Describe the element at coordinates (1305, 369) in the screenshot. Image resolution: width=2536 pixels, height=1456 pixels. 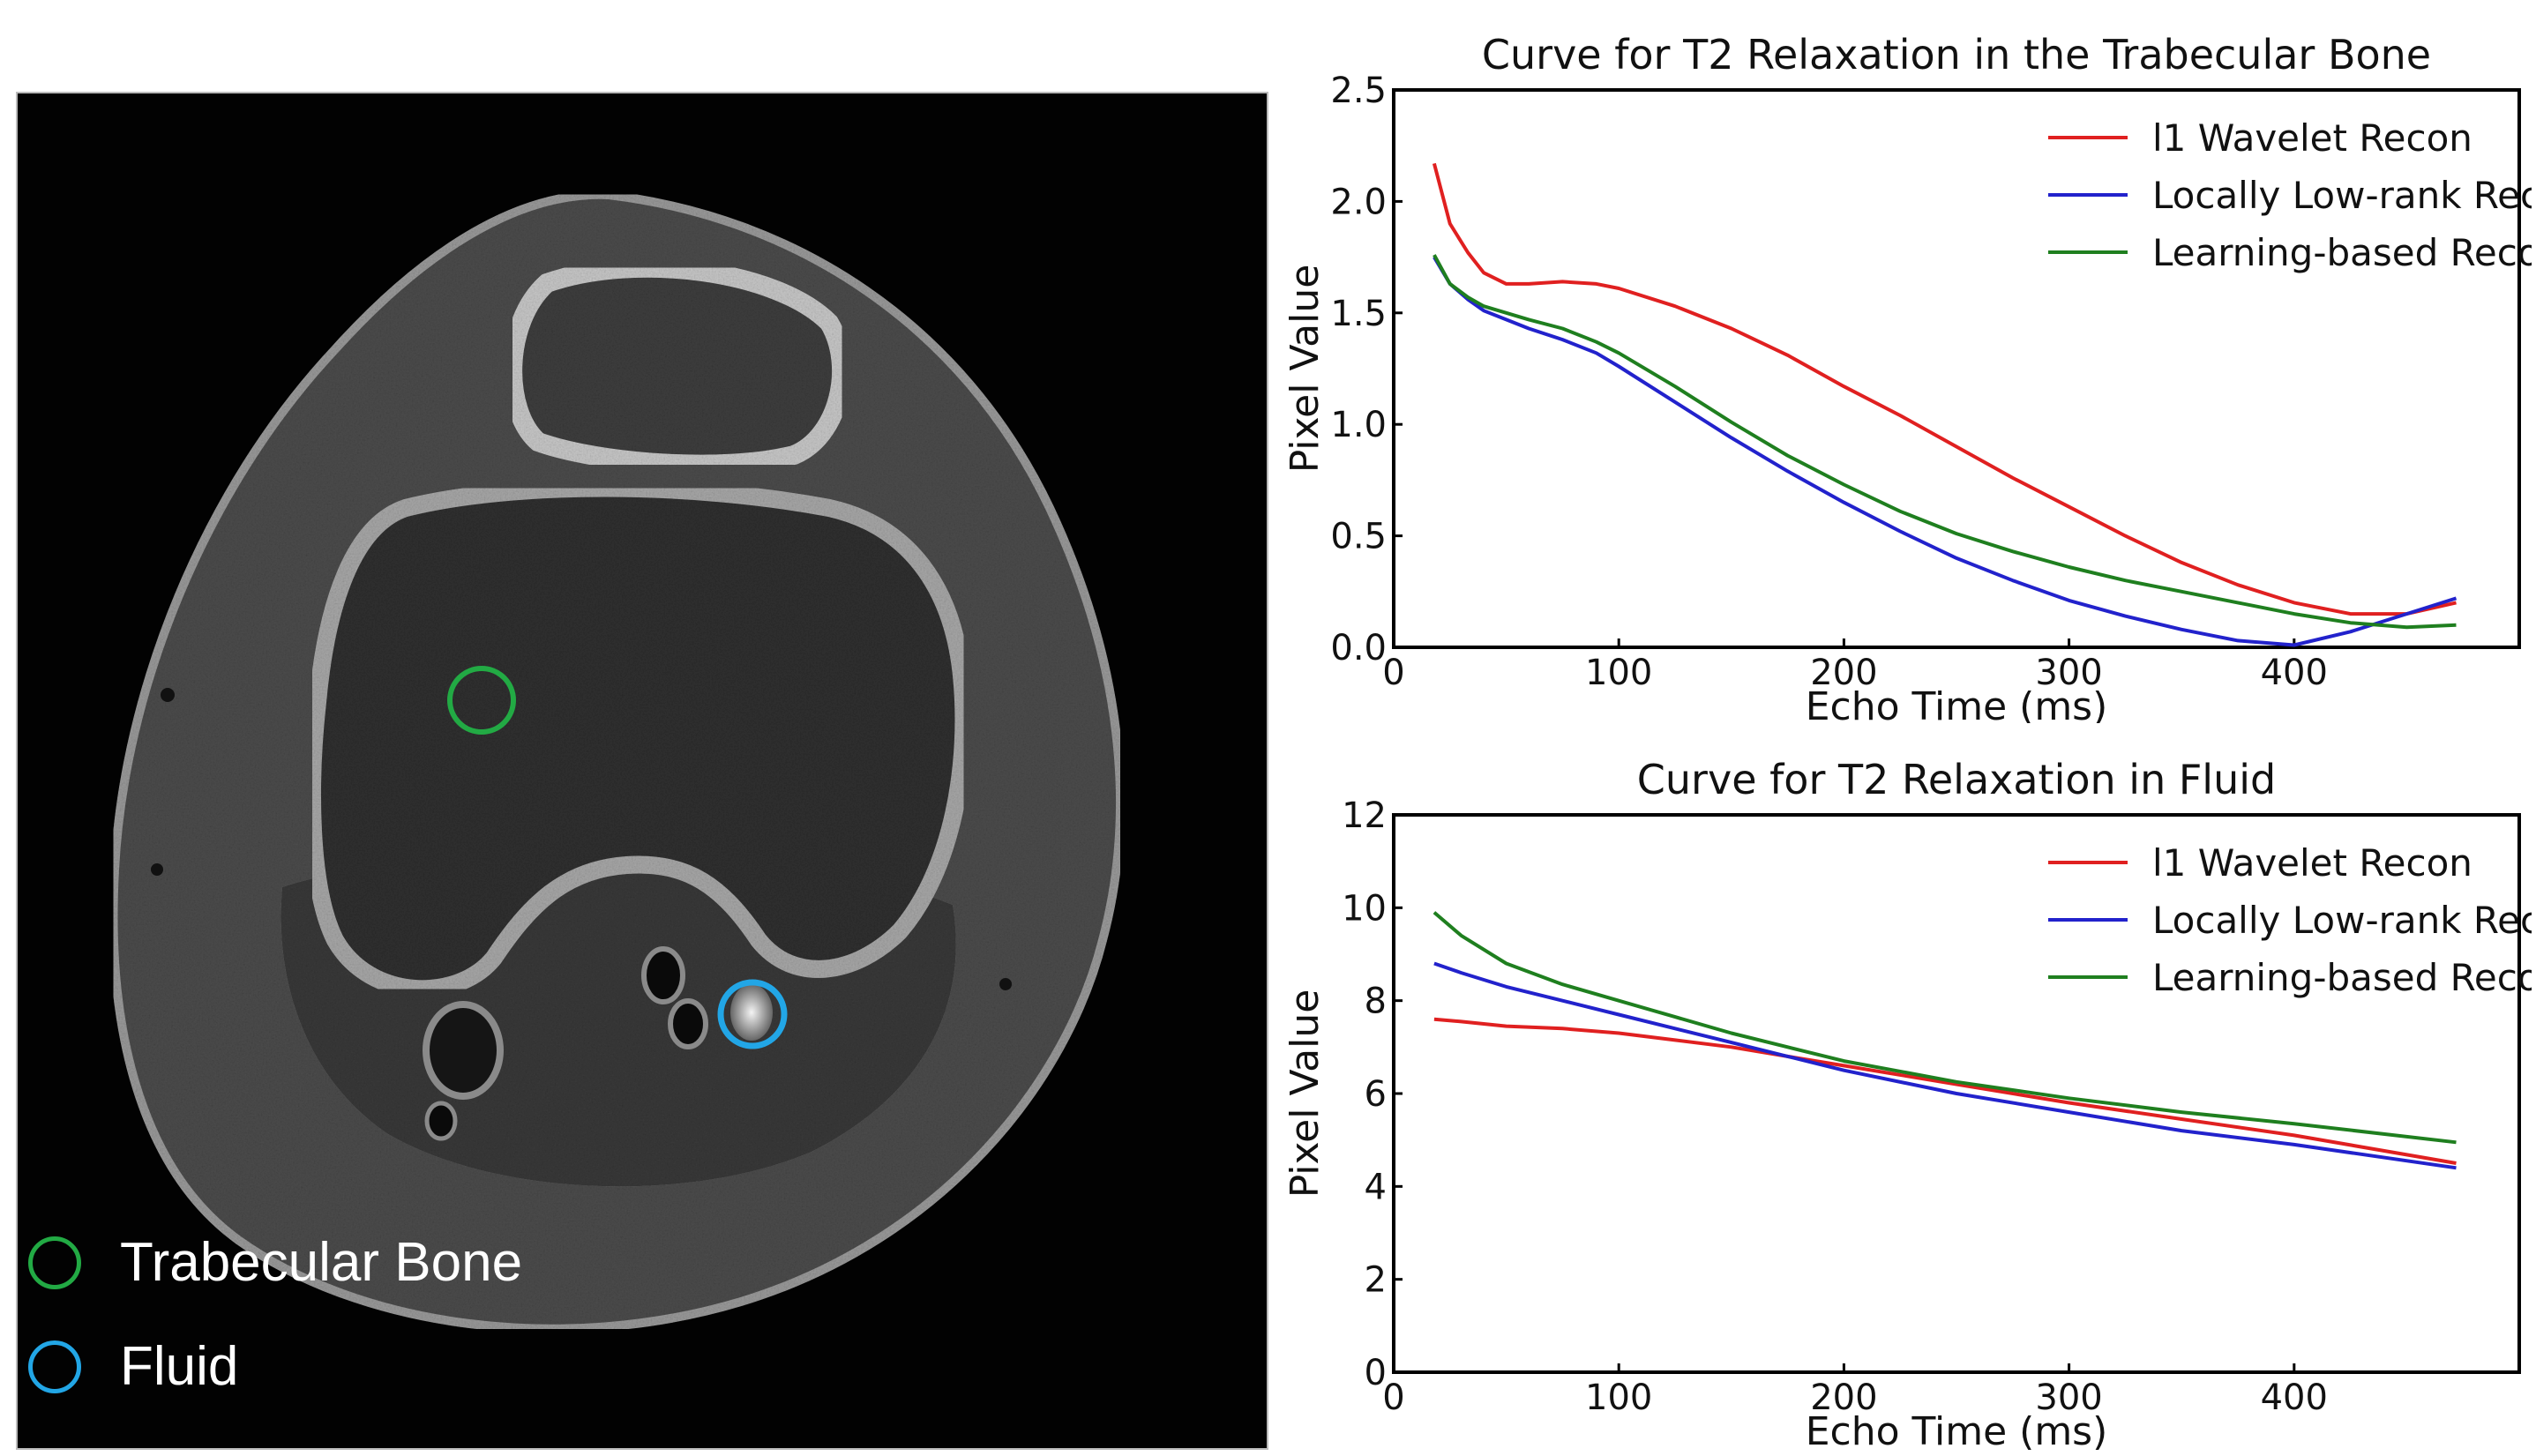
I see `trabecular-y-axis-label: Pixel Value` at that location.